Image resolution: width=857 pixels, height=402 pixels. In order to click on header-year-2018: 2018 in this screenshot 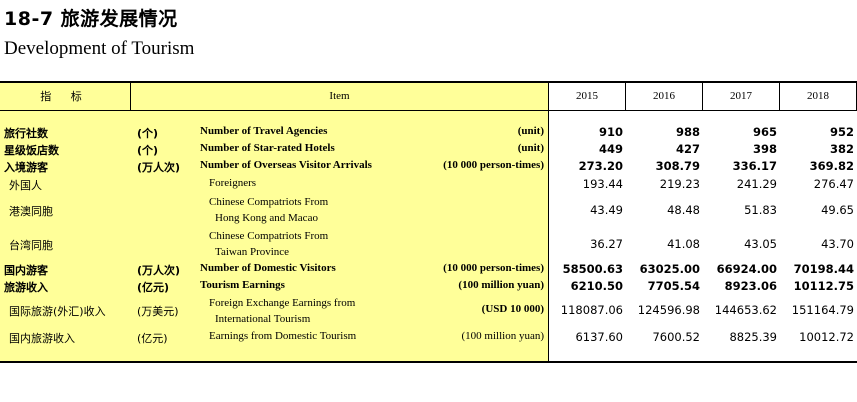, I will do `click(818, 96)`.